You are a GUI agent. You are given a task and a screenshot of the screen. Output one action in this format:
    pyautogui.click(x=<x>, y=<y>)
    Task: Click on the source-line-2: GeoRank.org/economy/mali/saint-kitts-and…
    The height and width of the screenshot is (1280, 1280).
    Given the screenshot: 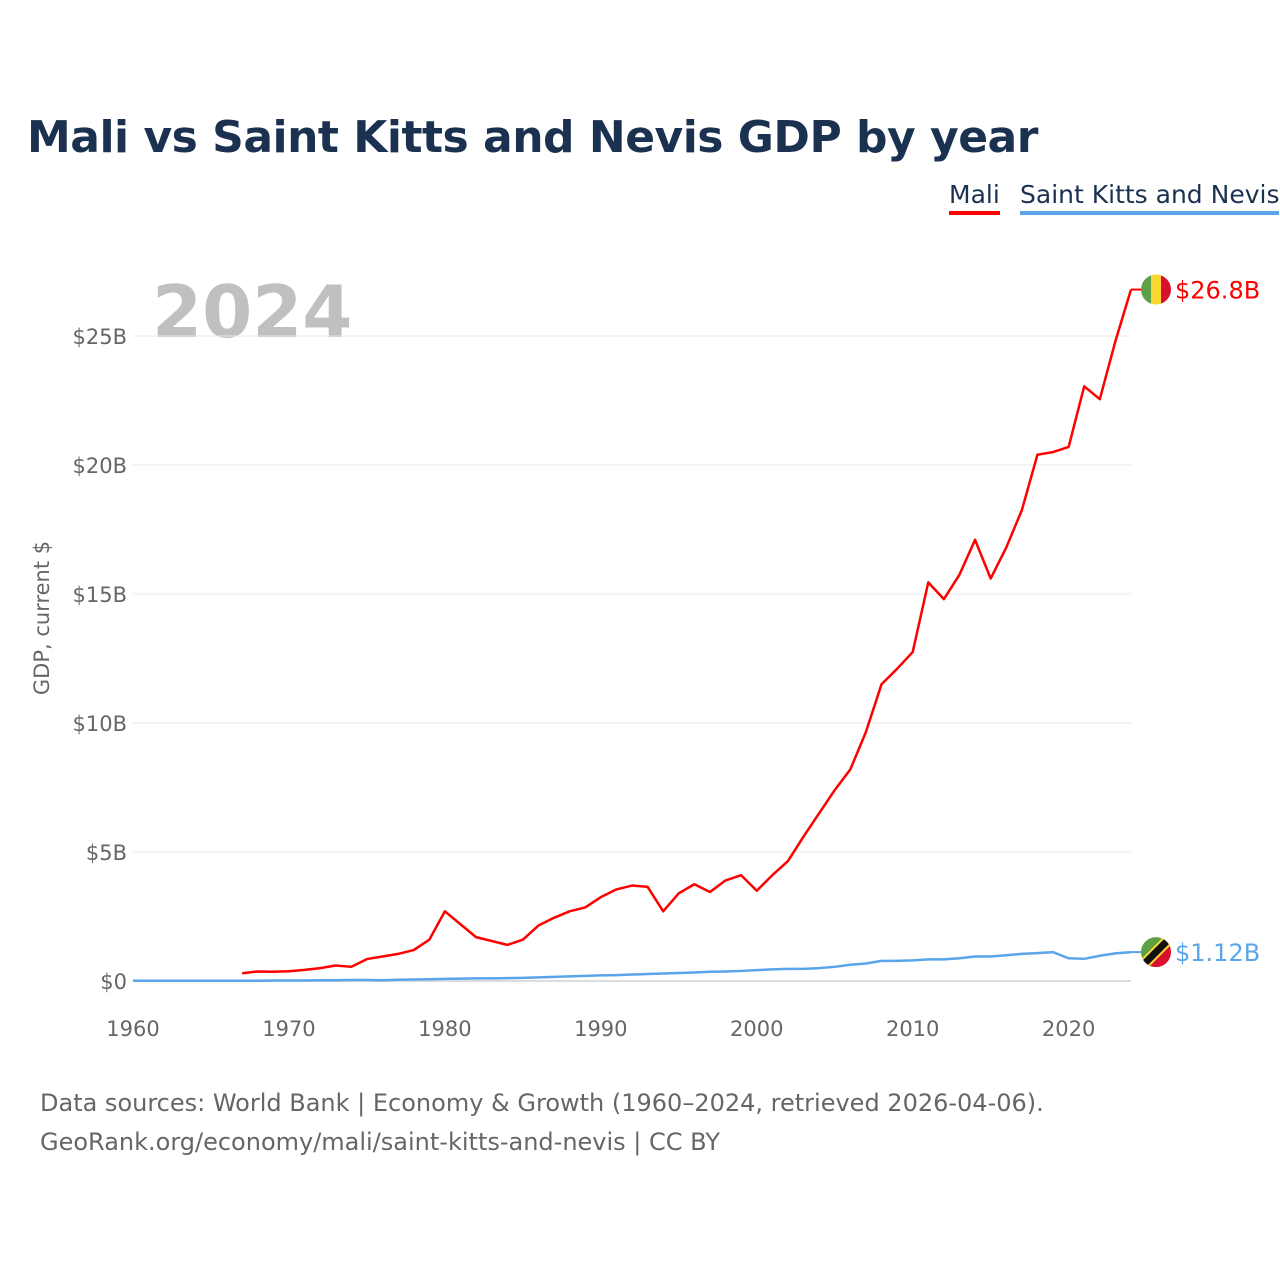 What is the action you would take?
    pyautogui.click(x=380, y=1142)
    